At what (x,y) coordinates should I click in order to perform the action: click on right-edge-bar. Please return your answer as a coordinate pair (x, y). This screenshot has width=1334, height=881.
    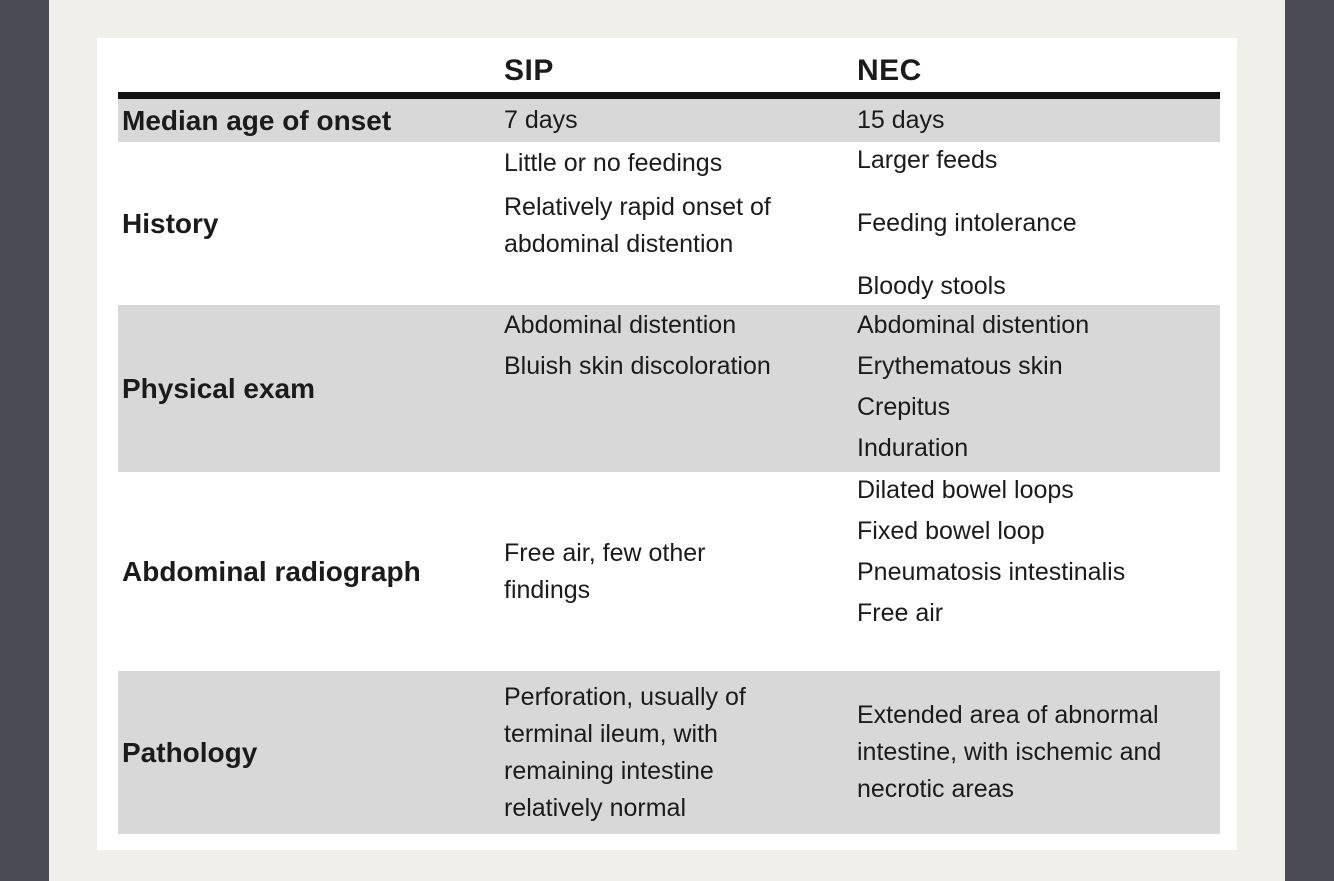
    Looking at the image, I should click on (1309, 440).